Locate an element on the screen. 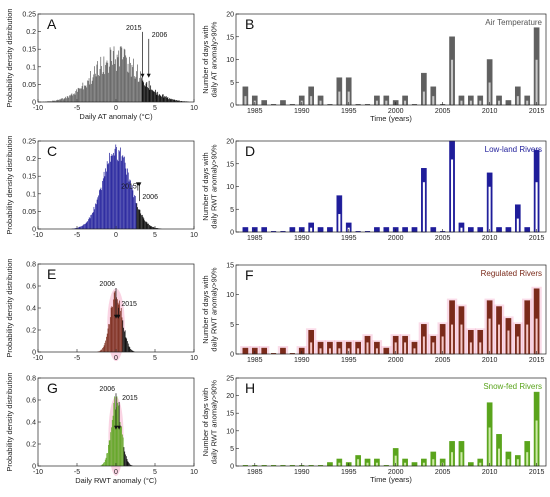  y-tick-label: 0.15 is located at coordinates (29, 50).